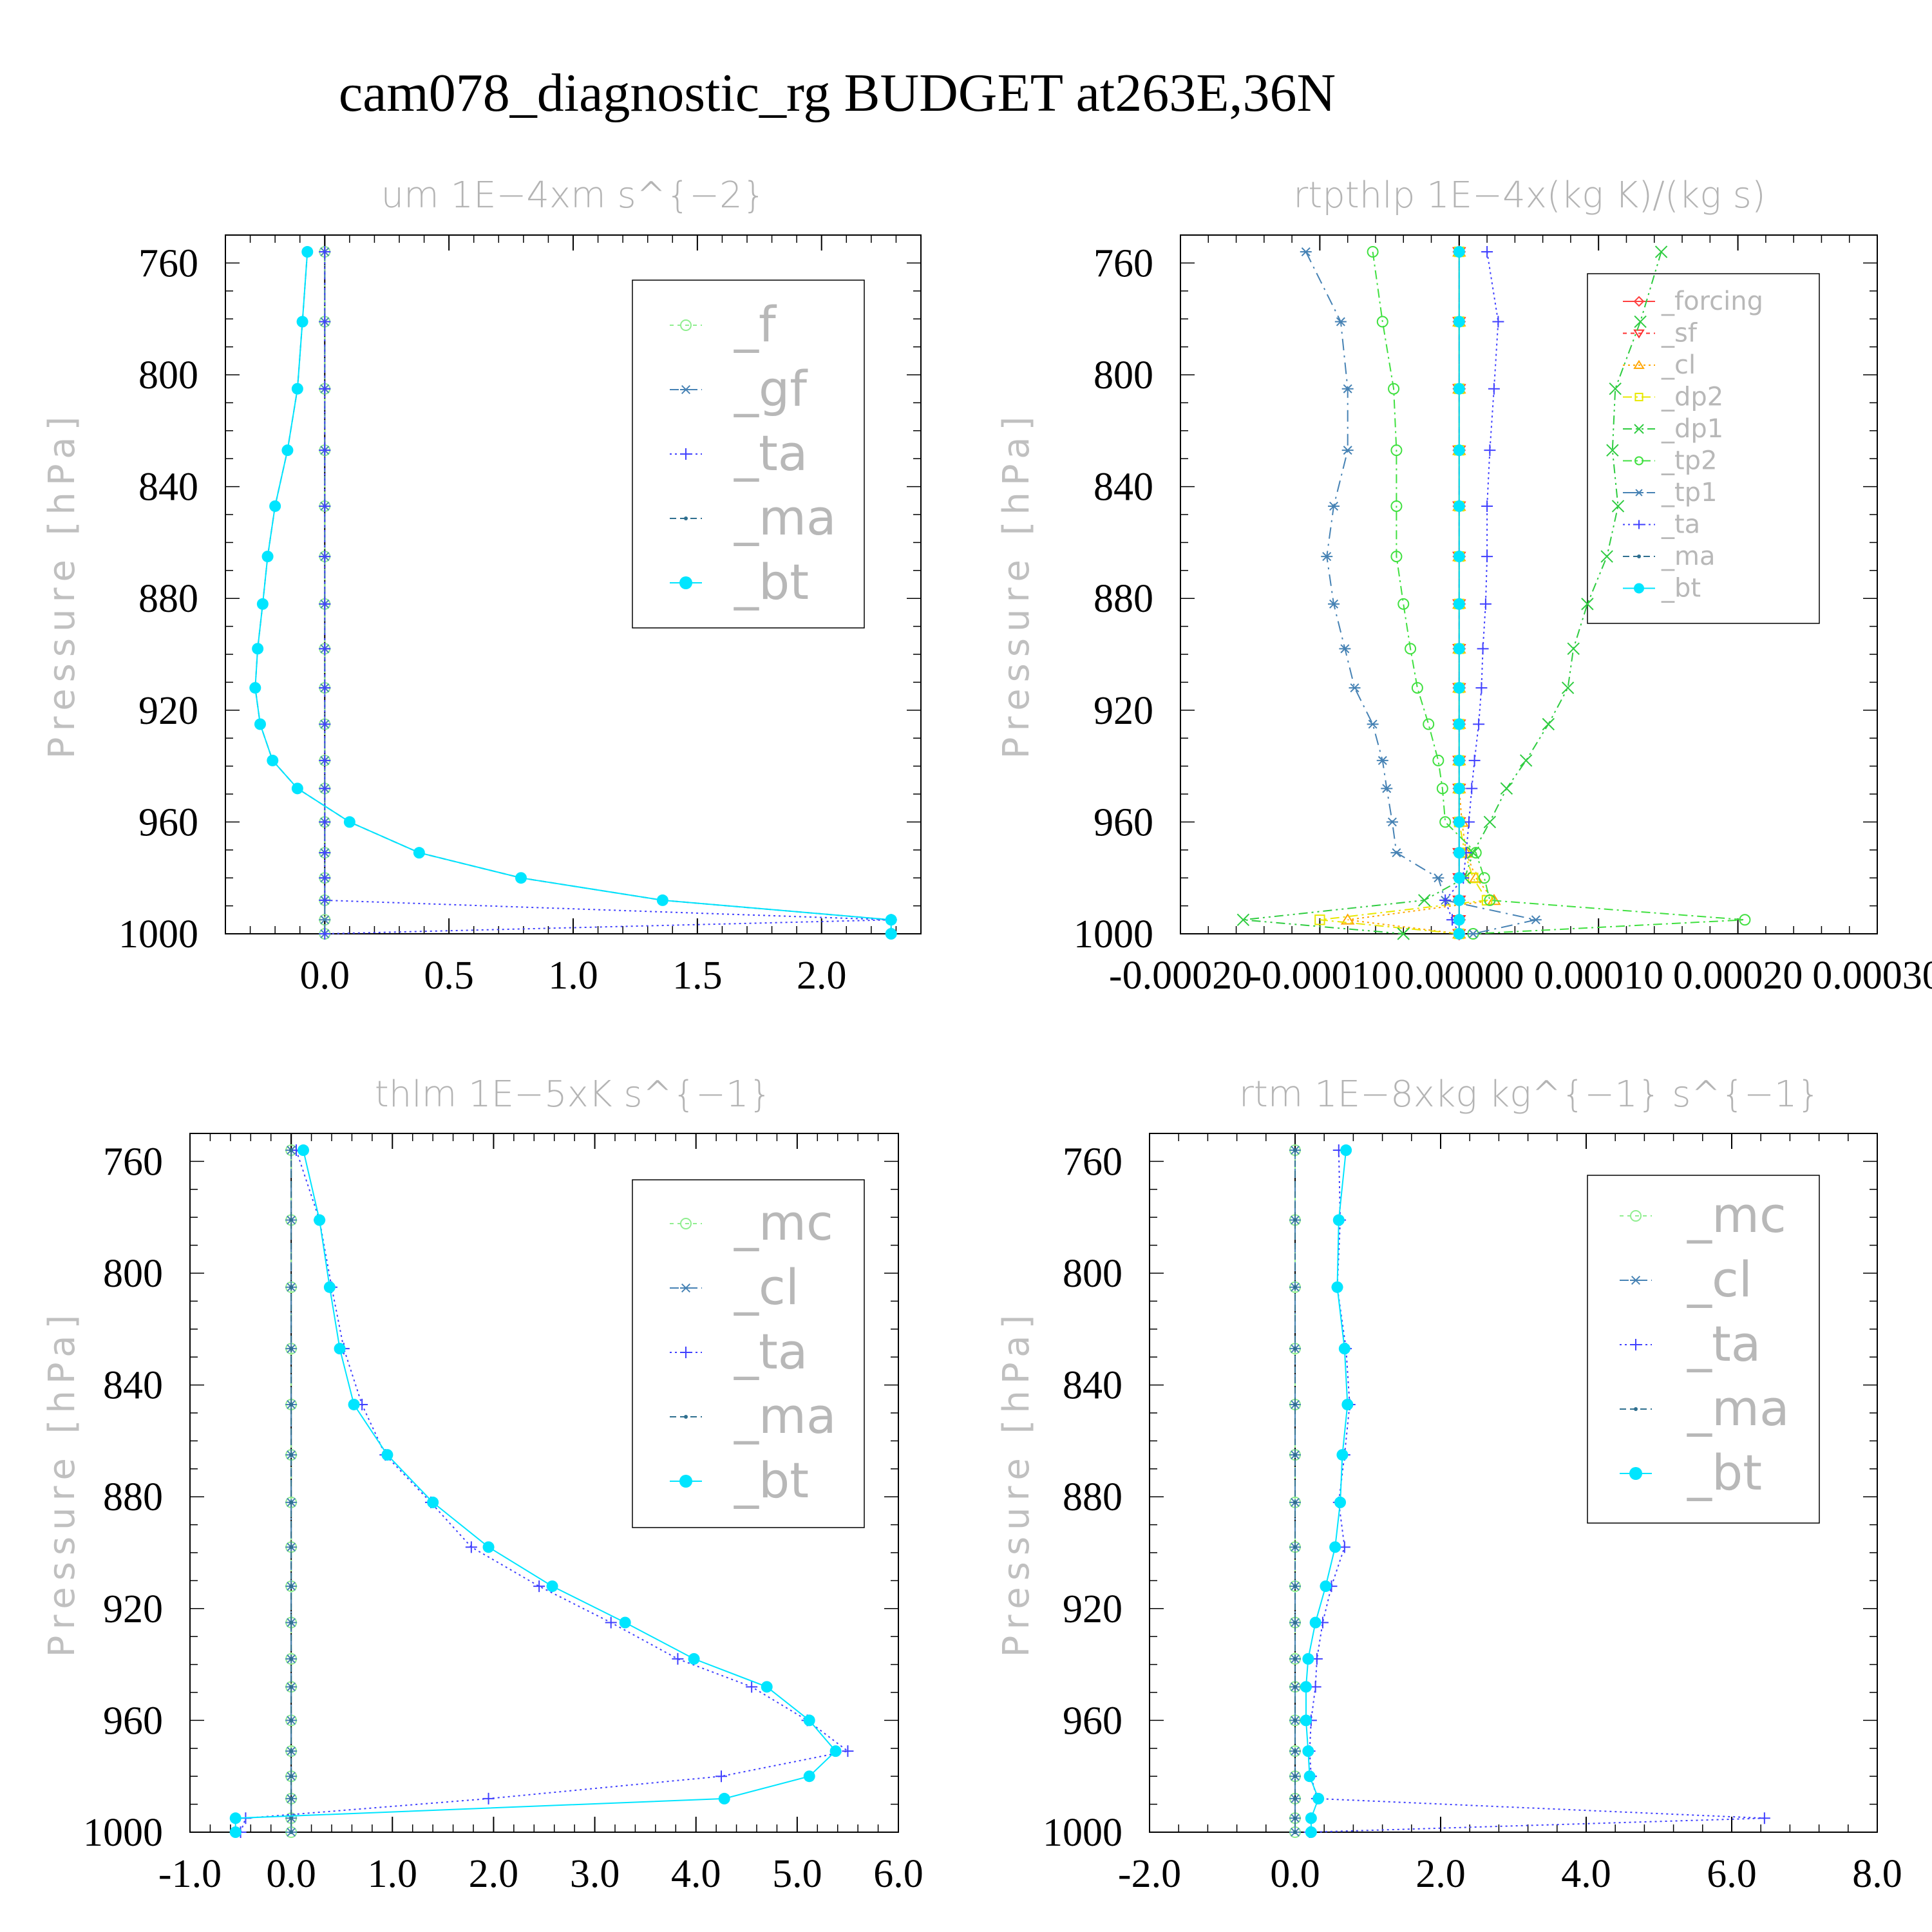 The width and height of the screenshot is (1932, 1932). Describe the element at coordinates (1639, 588) in the screenshot. I see `legend-marker-bt` at that location.